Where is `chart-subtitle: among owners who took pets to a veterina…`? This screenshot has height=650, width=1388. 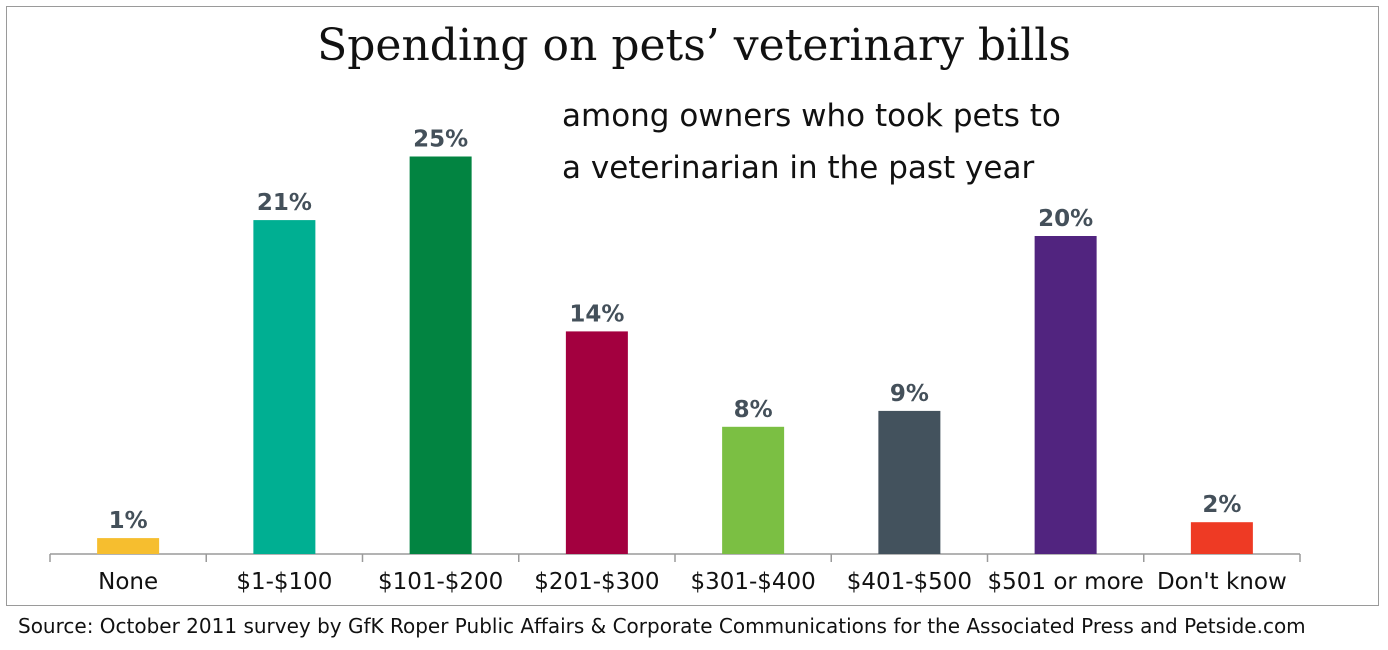 chart-subtitle: among owners who took pets to a veterina… is located at coordinates (862, 142).